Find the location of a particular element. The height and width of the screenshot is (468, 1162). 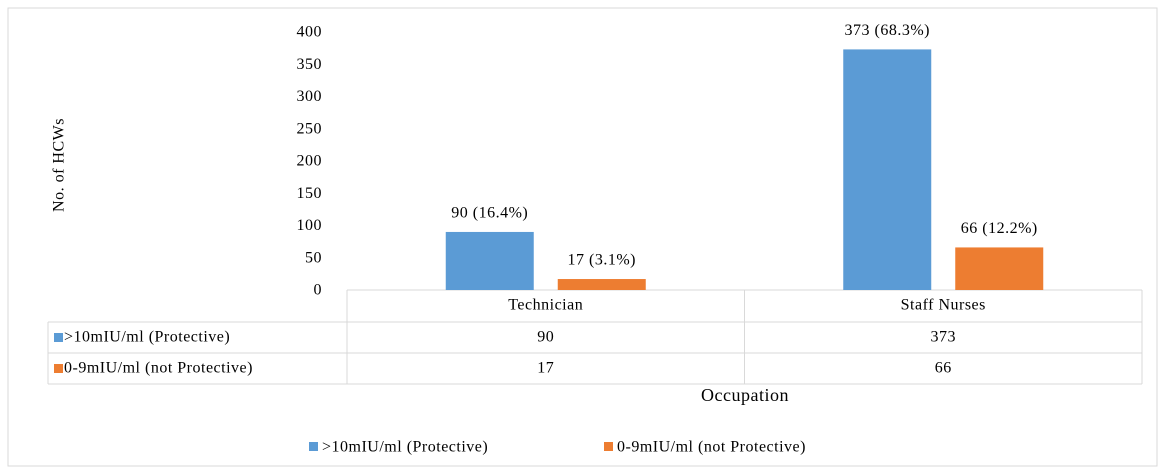

y-tick-label: 400 is located at coordinates (310, 32).